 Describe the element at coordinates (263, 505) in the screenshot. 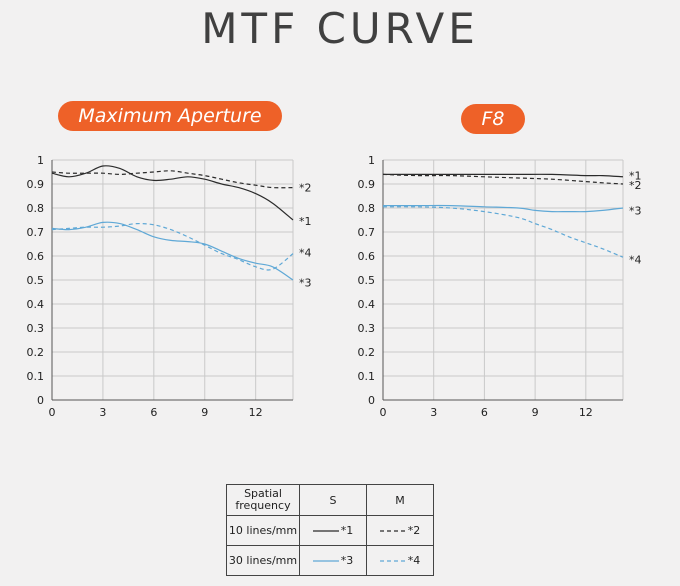

I see `legend-header-line2: frequency` at that location.